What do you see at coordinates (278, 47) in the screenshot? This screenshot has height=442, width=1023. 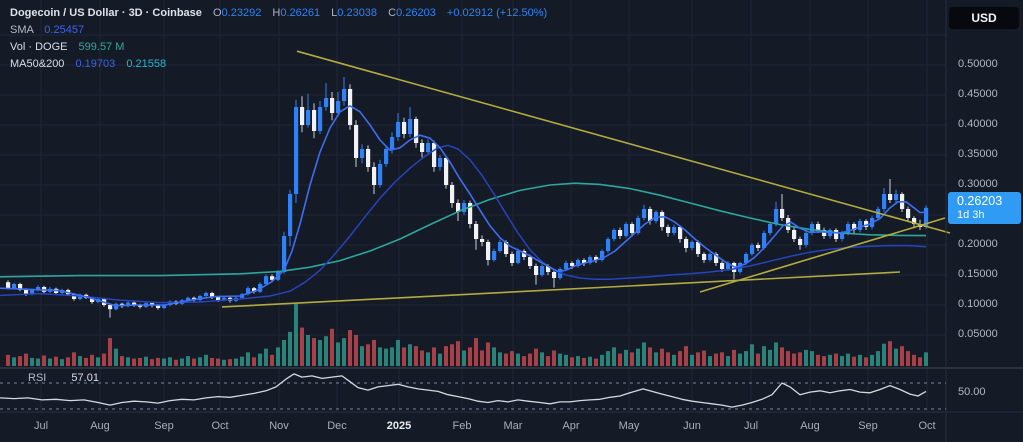 I see `volume-legend-row: Vol · DOGE 599.57 M` at bounding box center [278, 47].